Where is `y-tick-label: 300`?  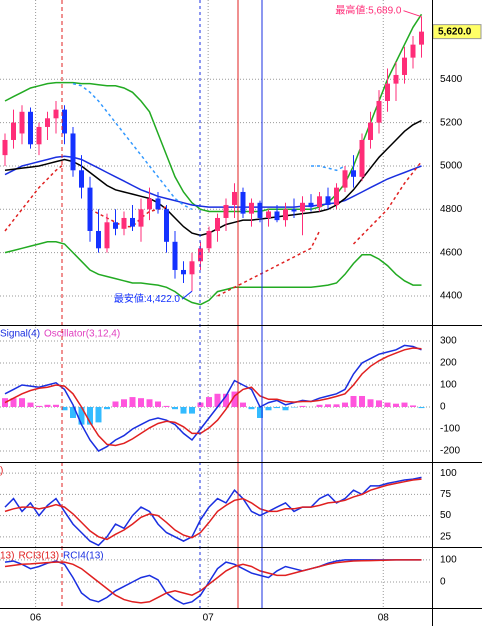 y-tick-label: 300 is located at coordinates (448, 341).